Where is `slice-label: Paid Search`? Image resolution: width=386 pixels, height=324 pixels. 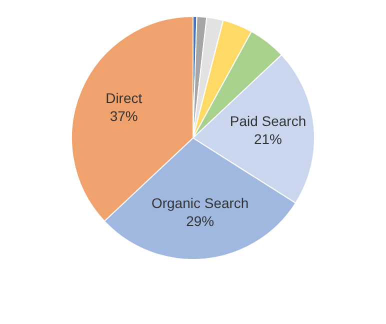 slice-label: Paid Search is located at coordinates (268, 120).